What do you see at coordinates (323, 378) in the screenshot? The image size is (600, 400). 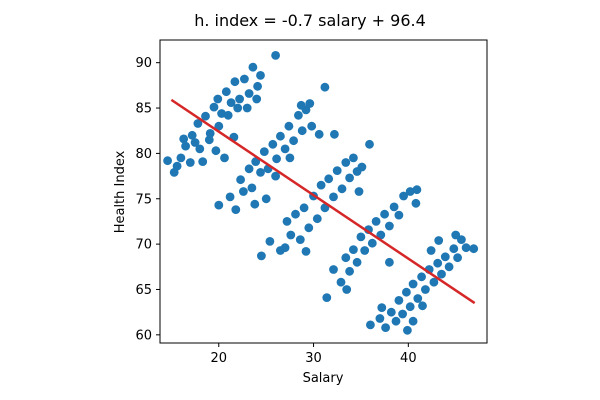 I see `x-axis-label: Salary` at bounding box center [323, 378].